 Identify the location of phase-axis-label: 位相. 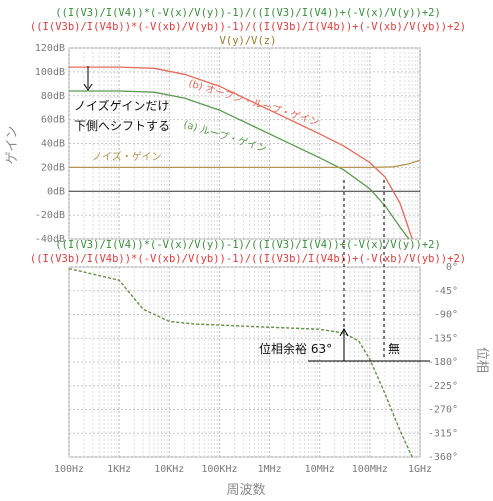
(481, 360).